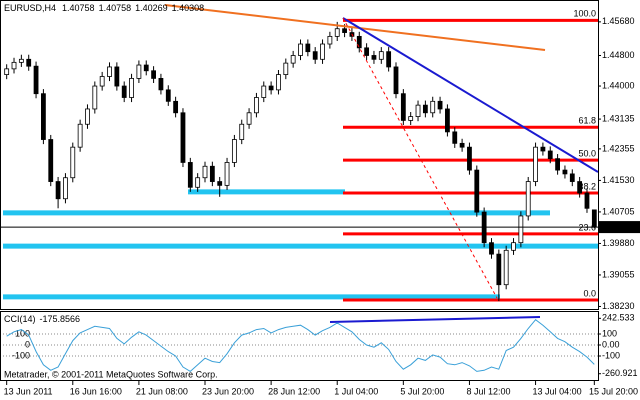 This screenshot has width=640, height=400. Describe the element at coordinates (618, 21) in the screenshot. I see `y-tick-label: 1.45680` at that location.